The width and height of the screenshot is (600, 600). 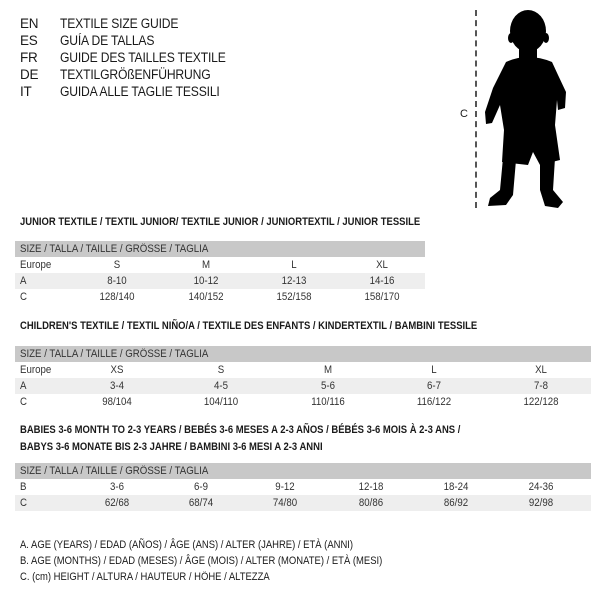 What do you see at coordinates (382, 281) in the screenshot?
I see `cell: 14-16` at bounding box center [382, 281].